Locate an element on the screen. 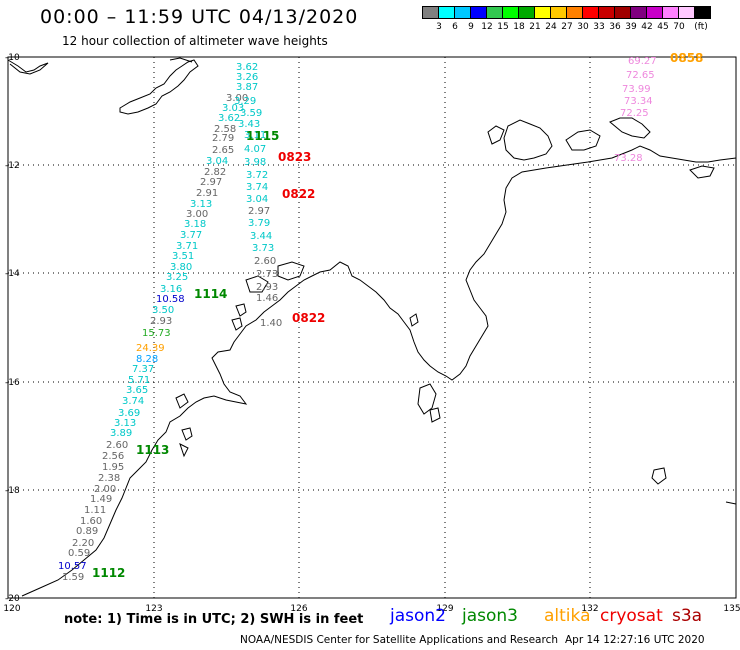  wave-height-value: 2.65 is located at coordinates (223, 150).